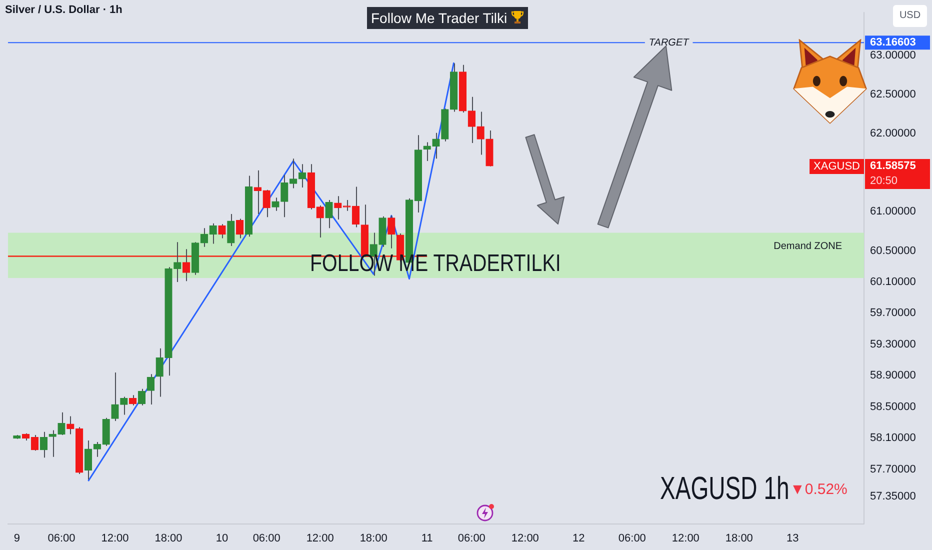 The width and height of the screenshot is (932, 550). What do you see at coordinates (893, 376) in the screenshot?
I see `y-tick-label: 58.90000` at bounding box center [893, 376].